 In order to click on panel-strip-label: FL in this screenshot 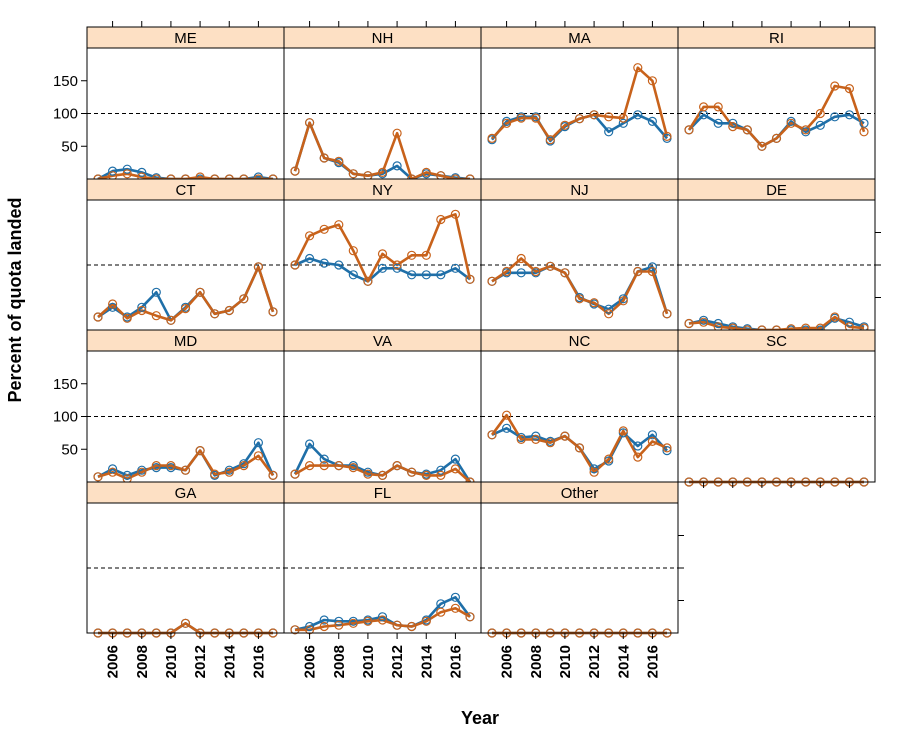, I will do `click(383, 493)`.